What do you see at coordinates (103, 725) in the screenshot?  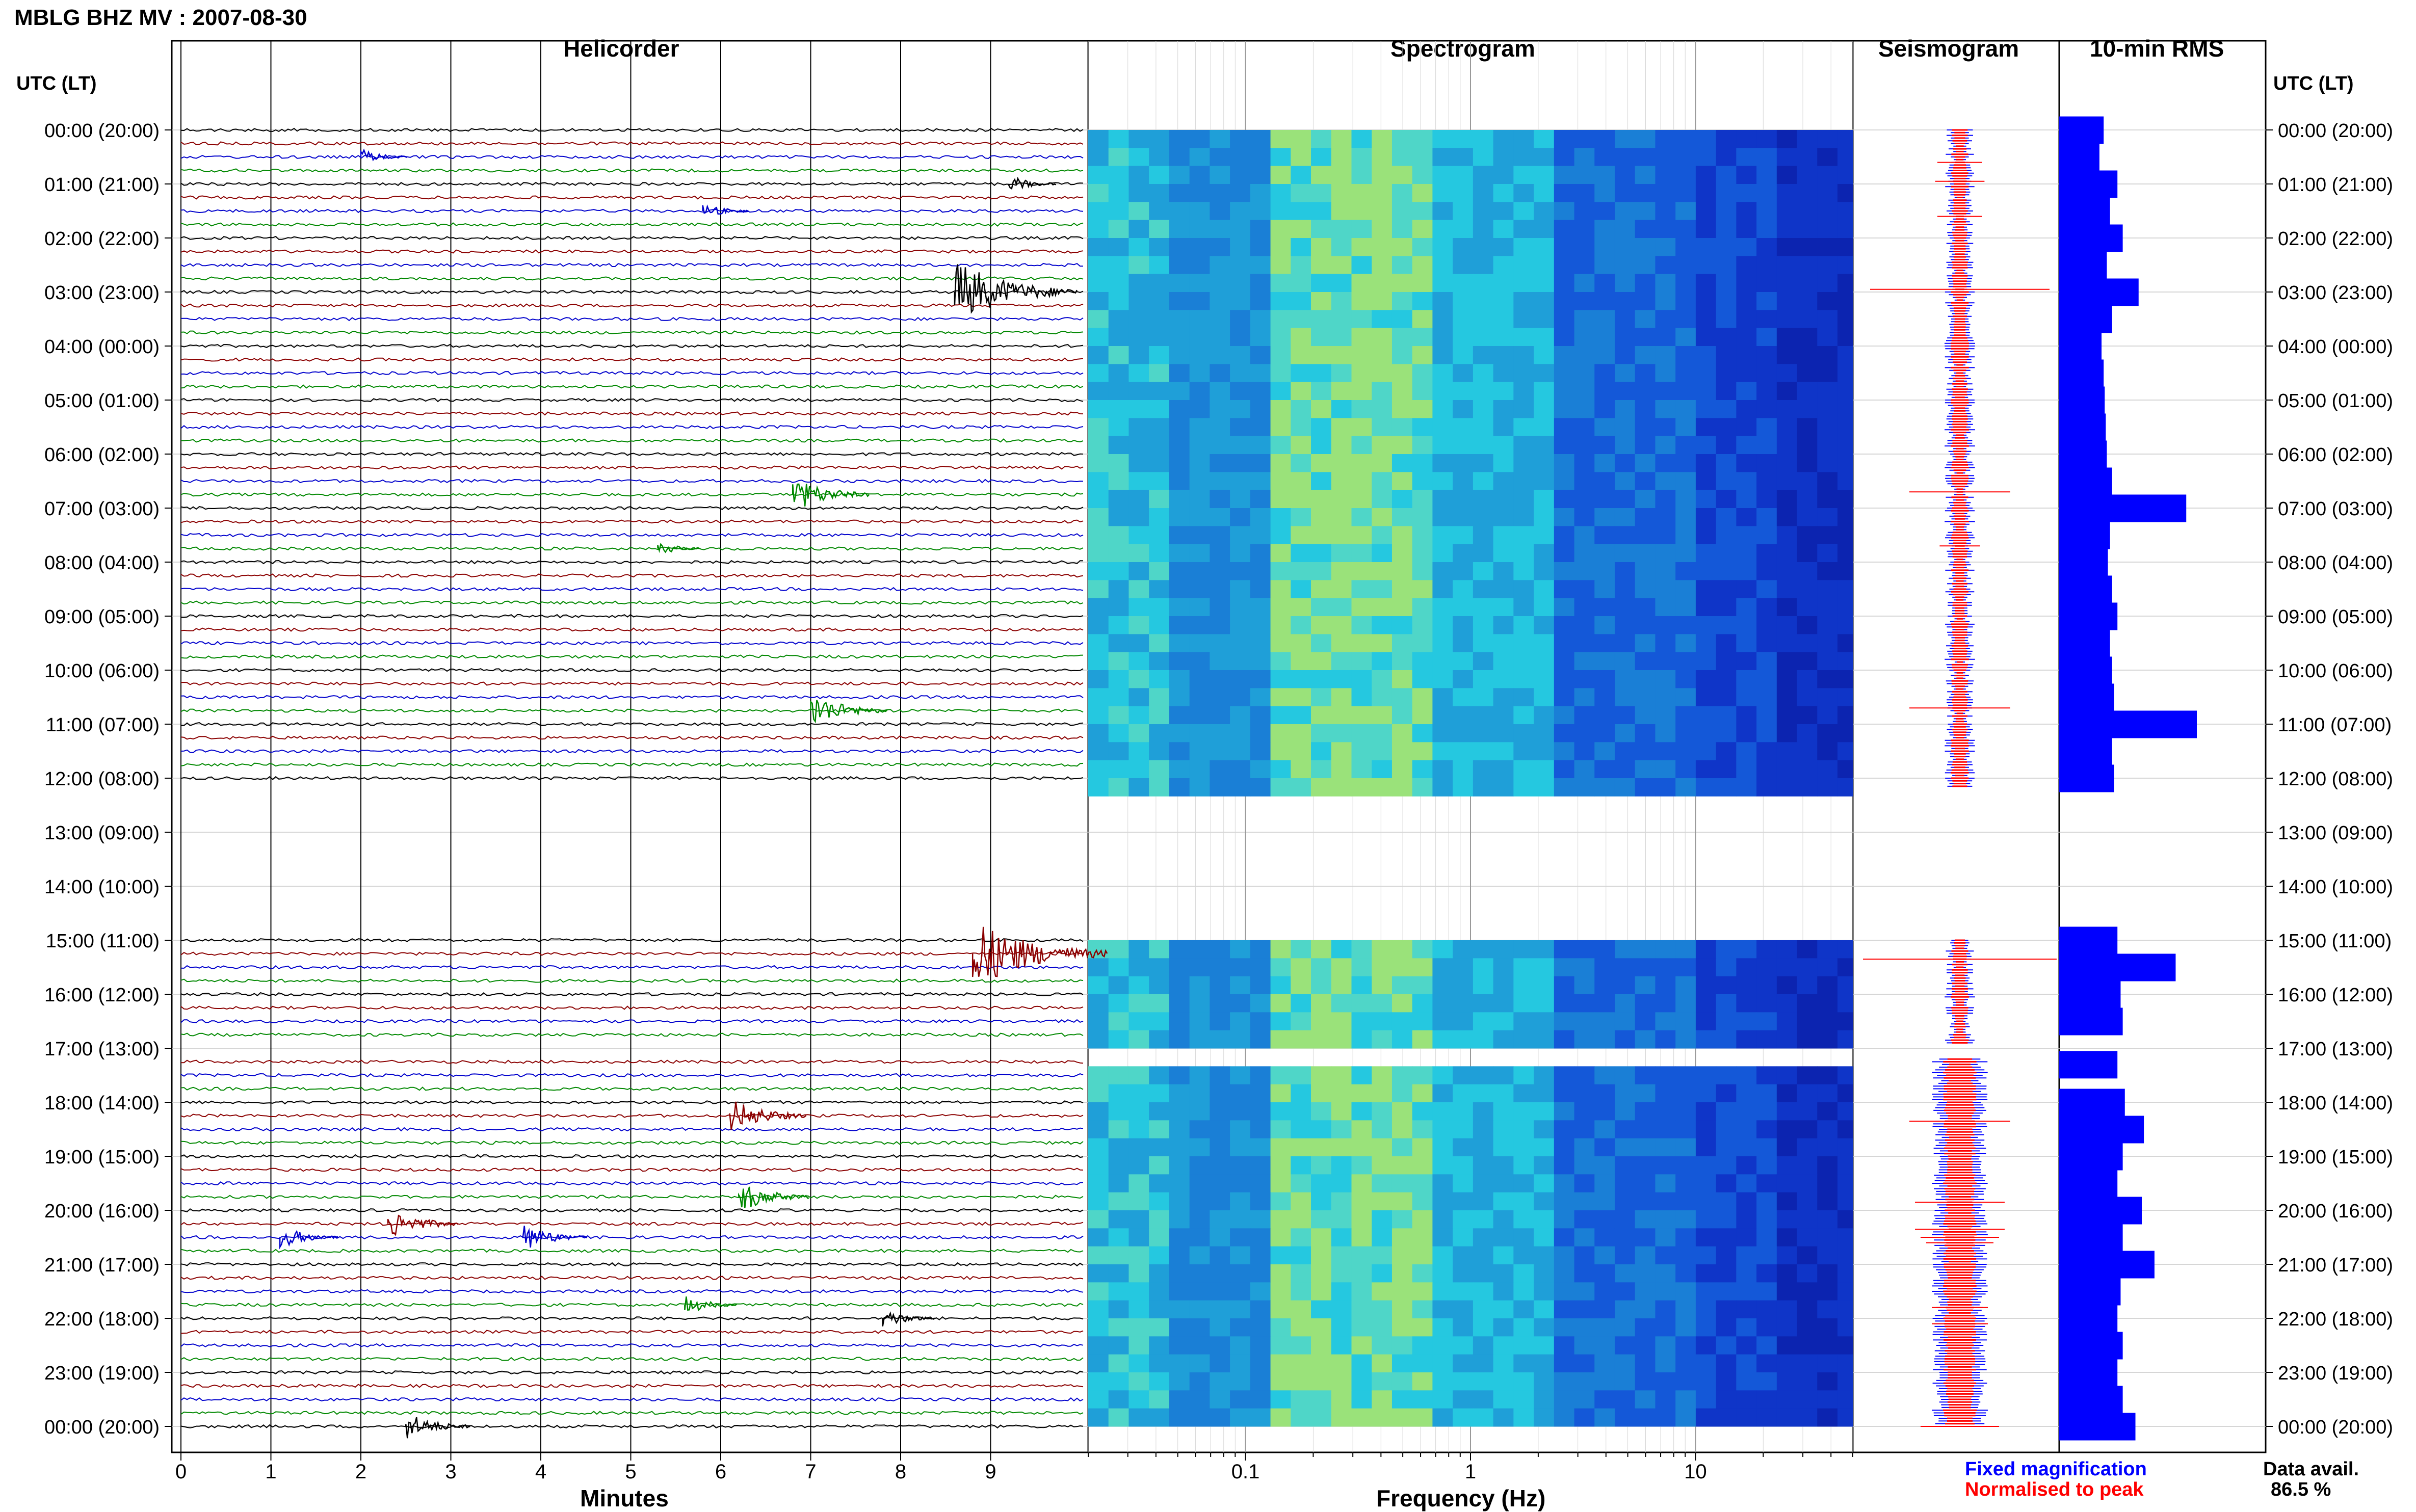 I see `hour-label-left: 11:00 (07:00)` at bounding box center [103, 725].